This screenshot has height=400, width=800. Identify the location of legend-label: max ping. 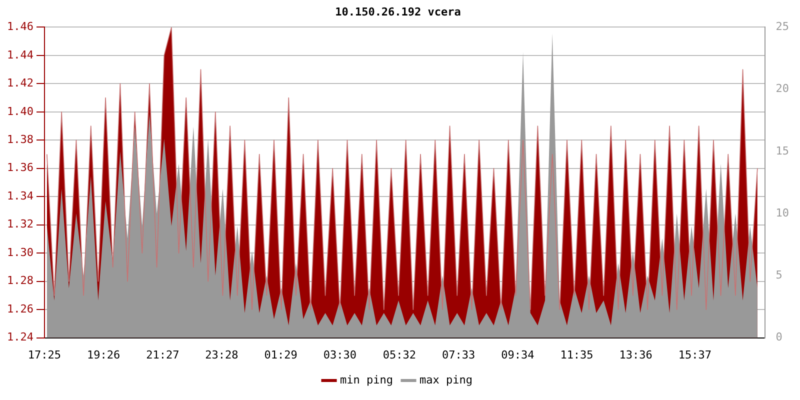
(446, 379).